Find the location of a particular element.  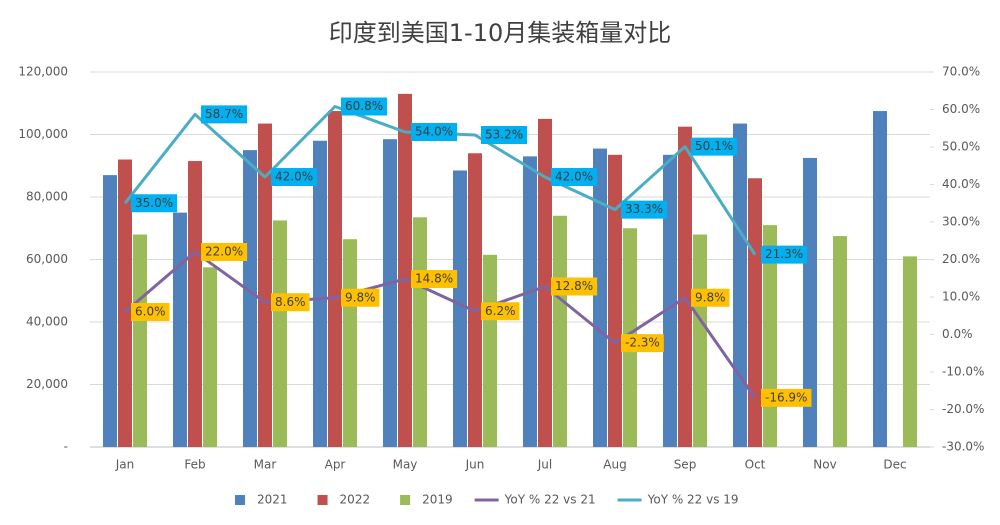

y2-tick-label: 30.0% is located at coordinates (961, 222).